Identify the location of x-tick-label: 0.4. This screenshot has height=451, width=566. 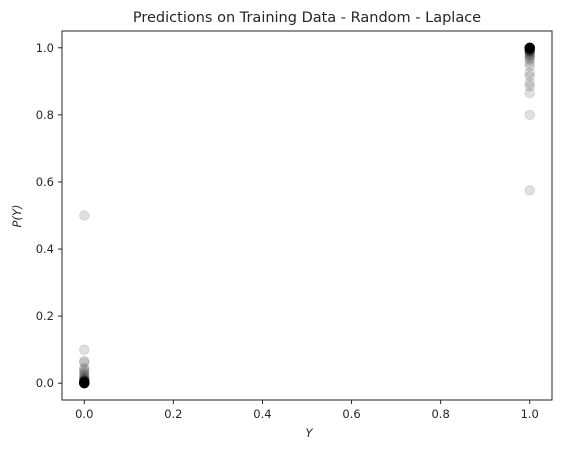
(262, 414).